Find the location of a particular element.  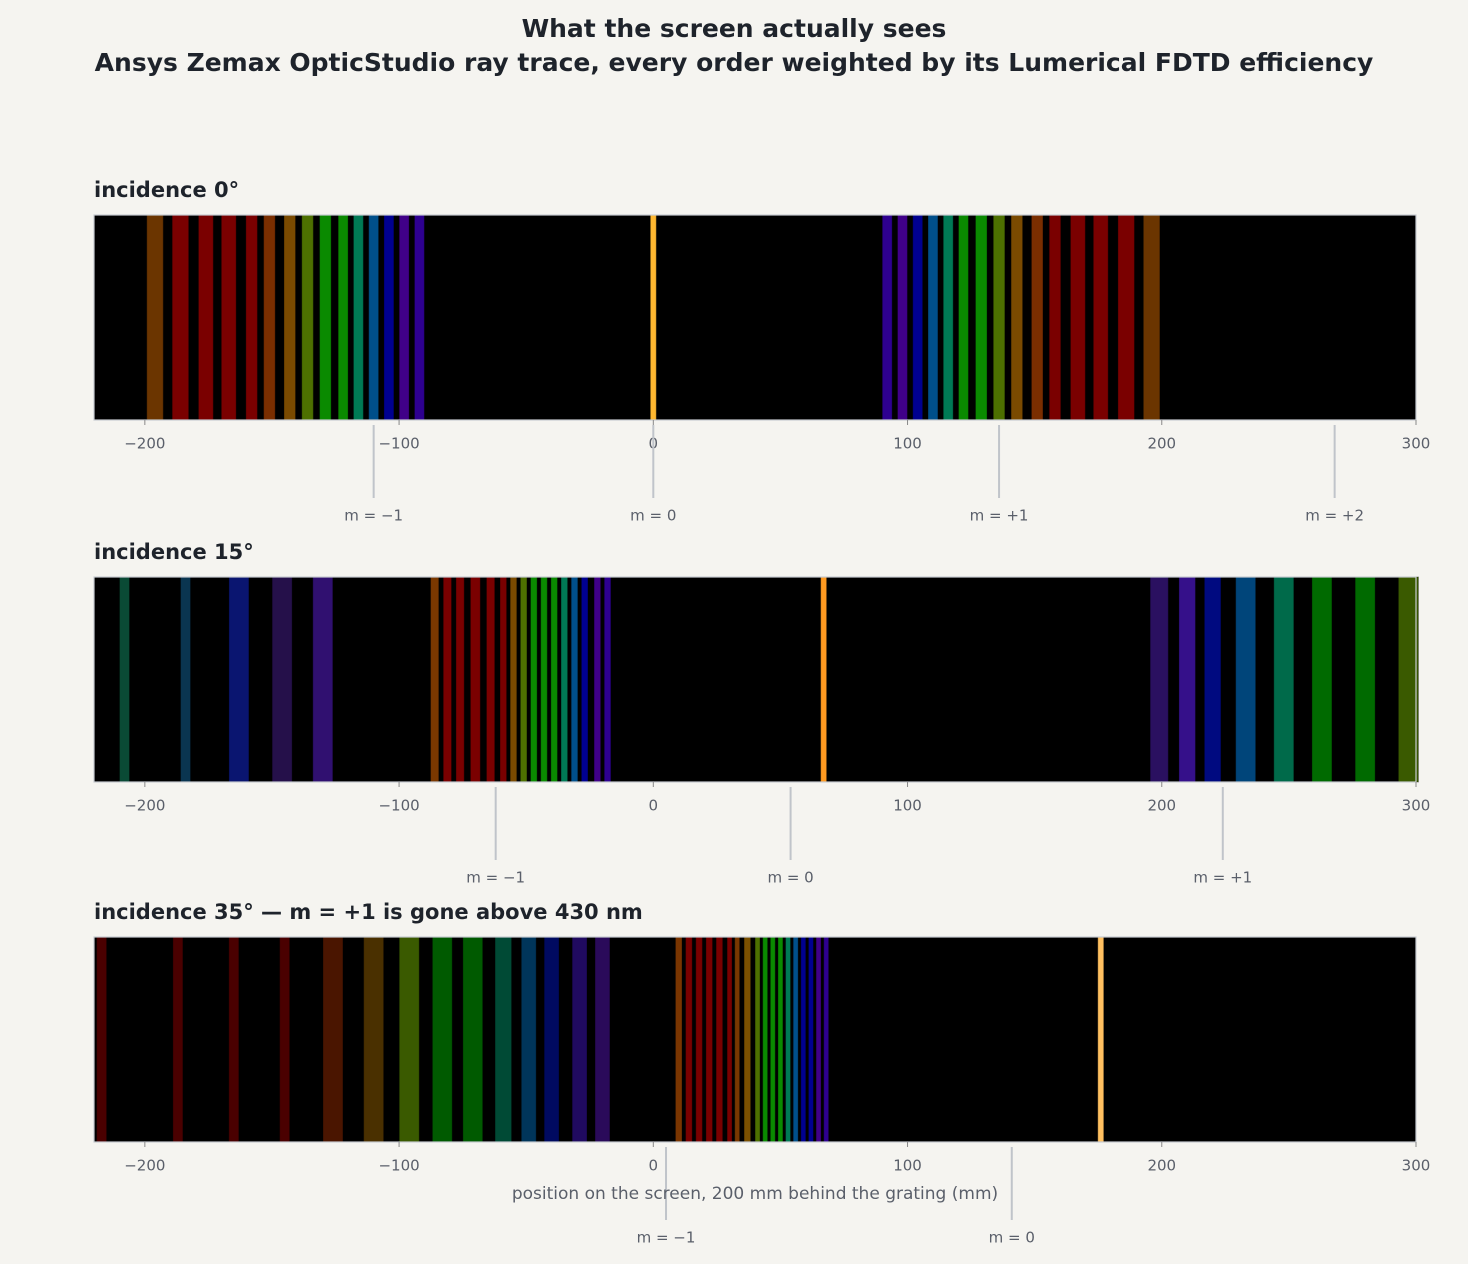

x-tick-label: −100 is located at coordinates (398, 806).